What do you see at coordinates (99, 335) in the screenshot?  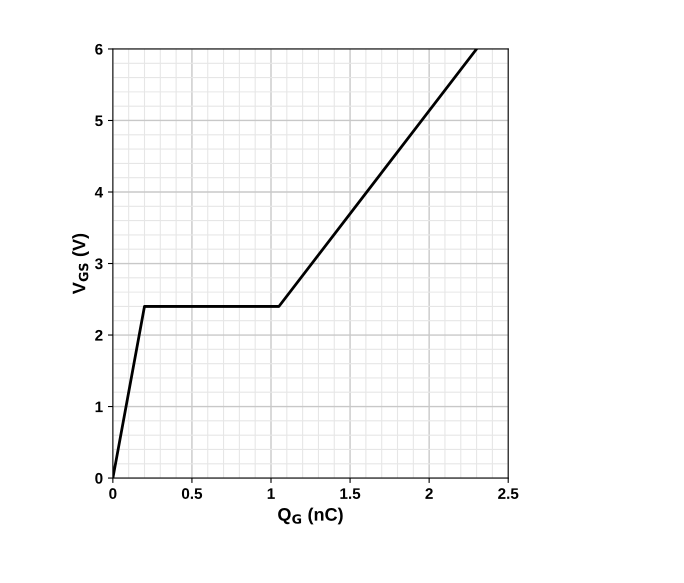 I see `y-tick-label: 2` at bounding box center [99, 335].